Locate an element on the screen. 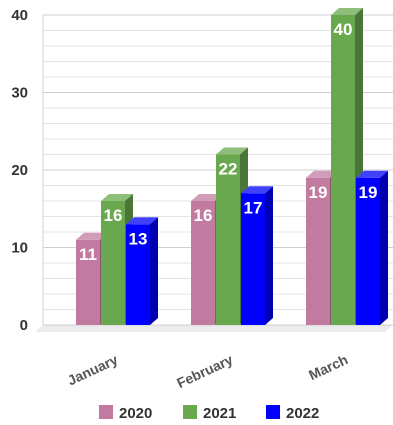 The height and width of the screenshot is (425, 393). legend-label: 2020 is located at coordinates (135, 413).